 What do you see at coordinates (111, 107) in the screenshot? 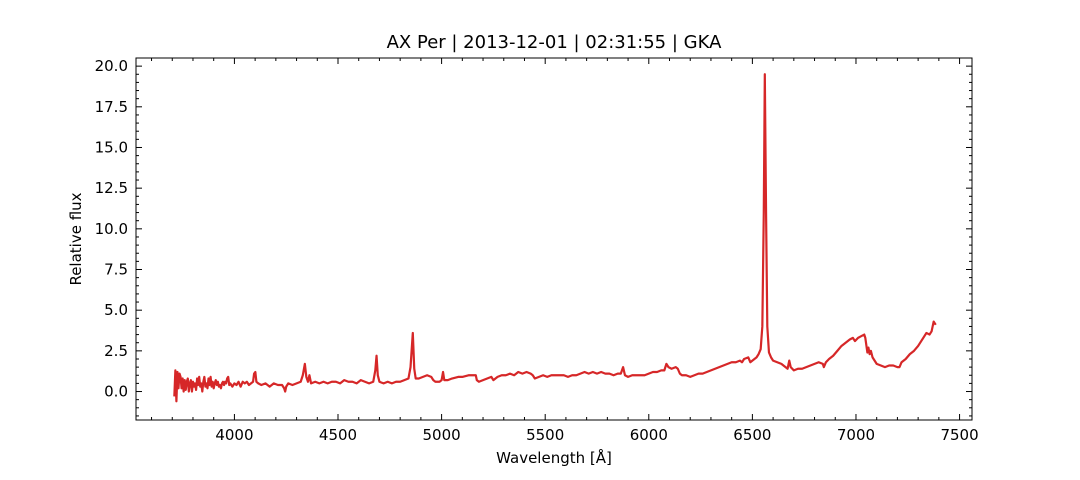
I see `y-tick-label: 17.5` at bounding box center [111, 107].